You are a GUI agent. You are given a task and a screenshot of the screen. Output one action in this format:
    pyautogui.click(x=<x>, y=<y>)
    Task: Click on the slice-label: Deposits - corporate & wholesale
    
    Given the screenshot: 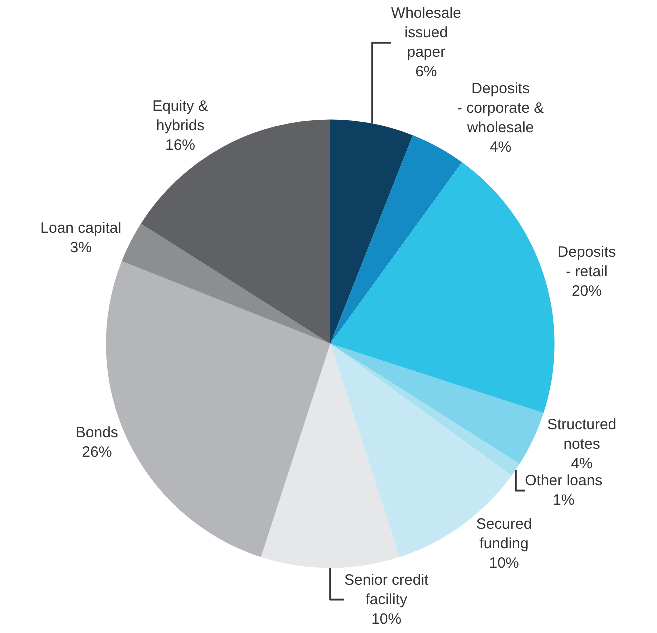 What is the action you would take?
    pyautogui.click(x=500, y=108)
    